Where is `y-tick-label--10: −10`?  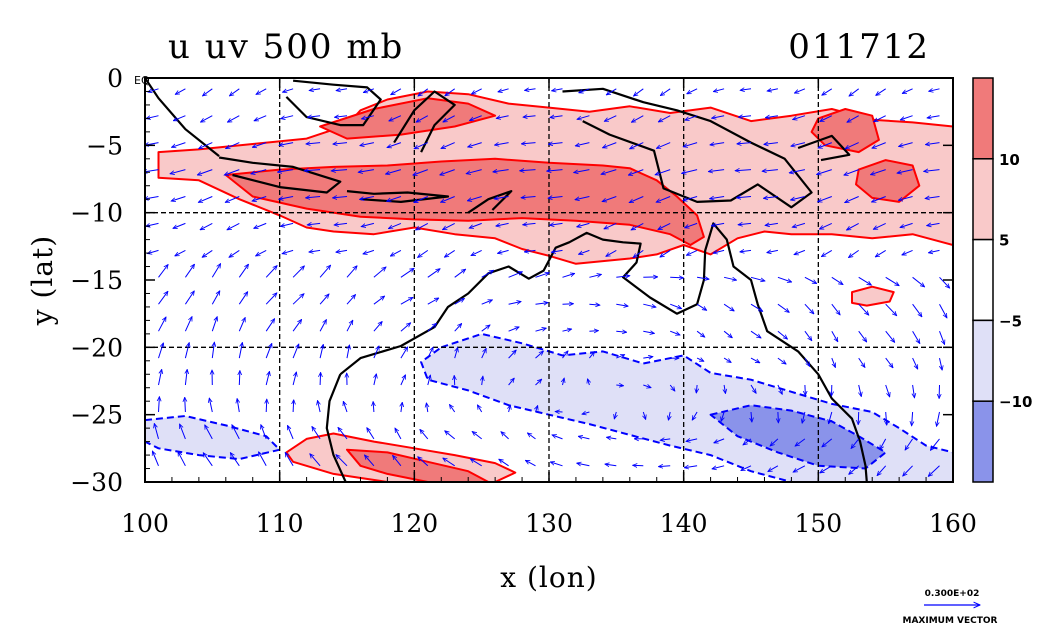
y-tick-label--10: −10 is located at coordinates (96, 213).